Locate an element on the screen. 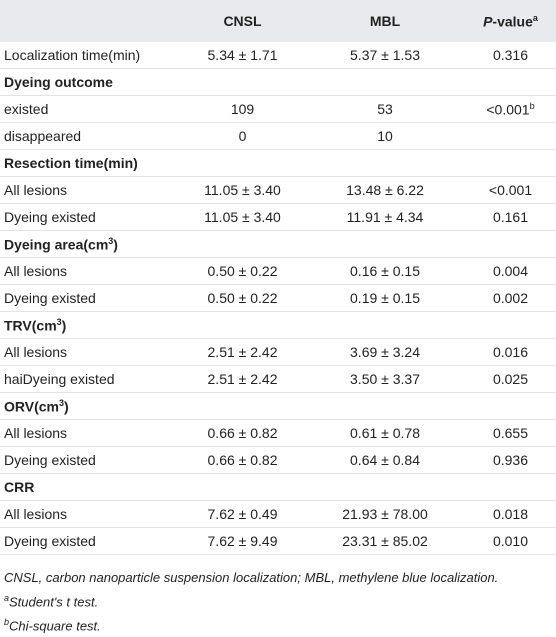  cell: 21.93 ± 78.00 is located at coordinates (385, 514).